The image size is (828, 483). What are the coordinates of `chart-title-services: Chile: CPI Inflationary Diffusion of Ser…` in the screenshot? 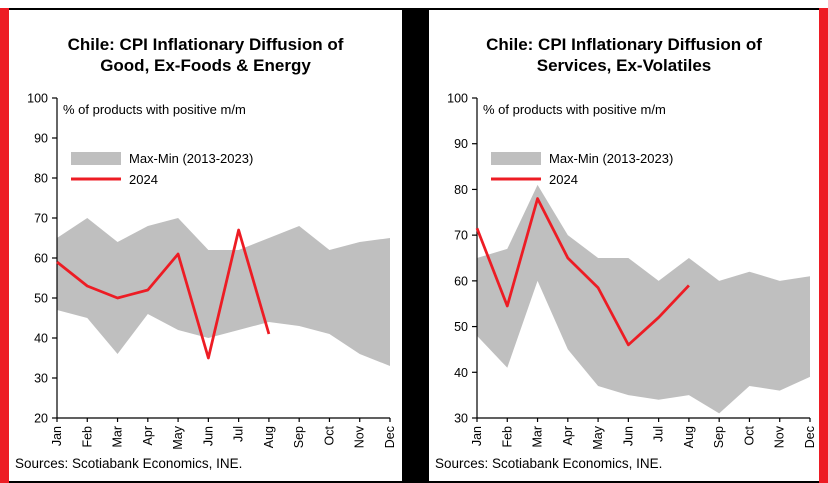 It's located at (624, 55).